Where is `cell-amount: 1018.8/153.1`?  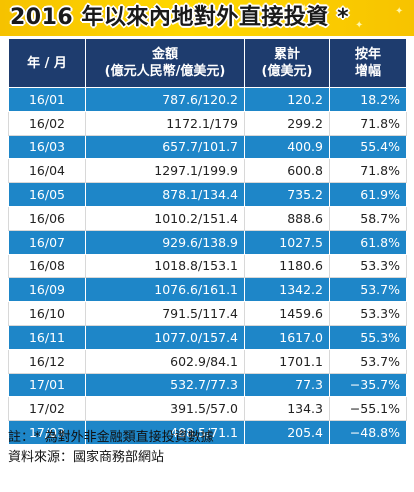
cell-amount: 1018.8/153.1 is located at coordinates (165, 266).